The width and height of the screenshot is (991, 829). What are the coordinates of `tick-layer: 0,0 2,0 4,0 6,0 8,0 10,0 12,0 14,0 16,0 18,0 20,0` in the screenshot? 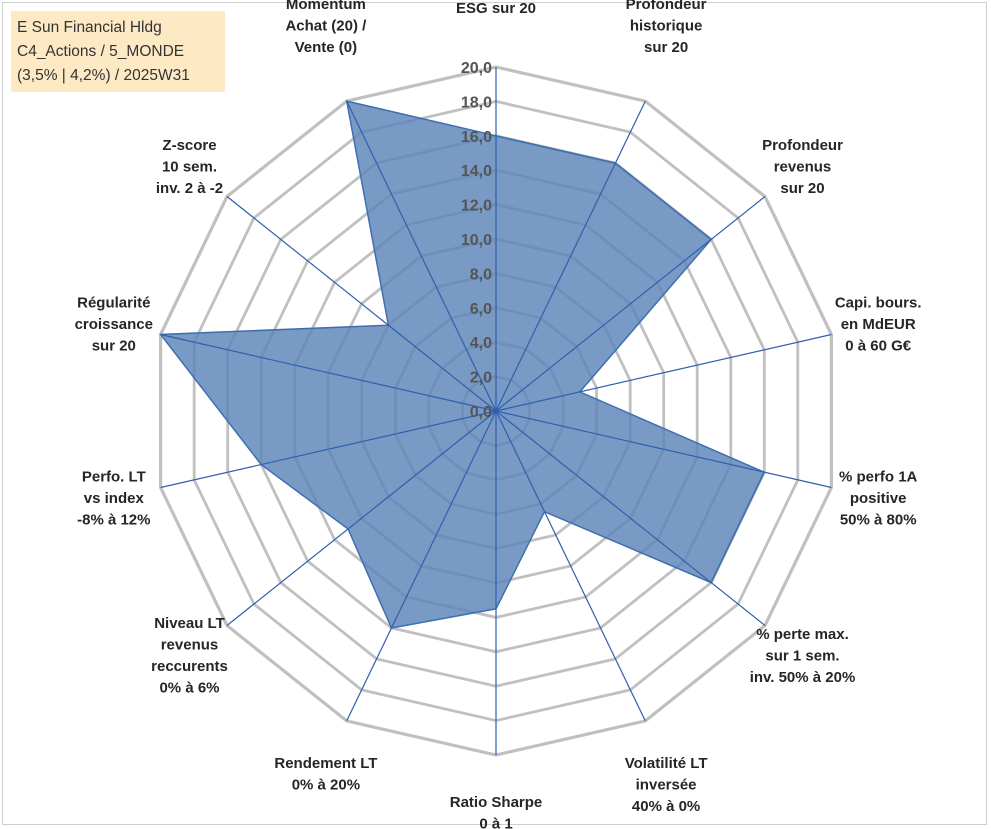 It's located at (476, 240).